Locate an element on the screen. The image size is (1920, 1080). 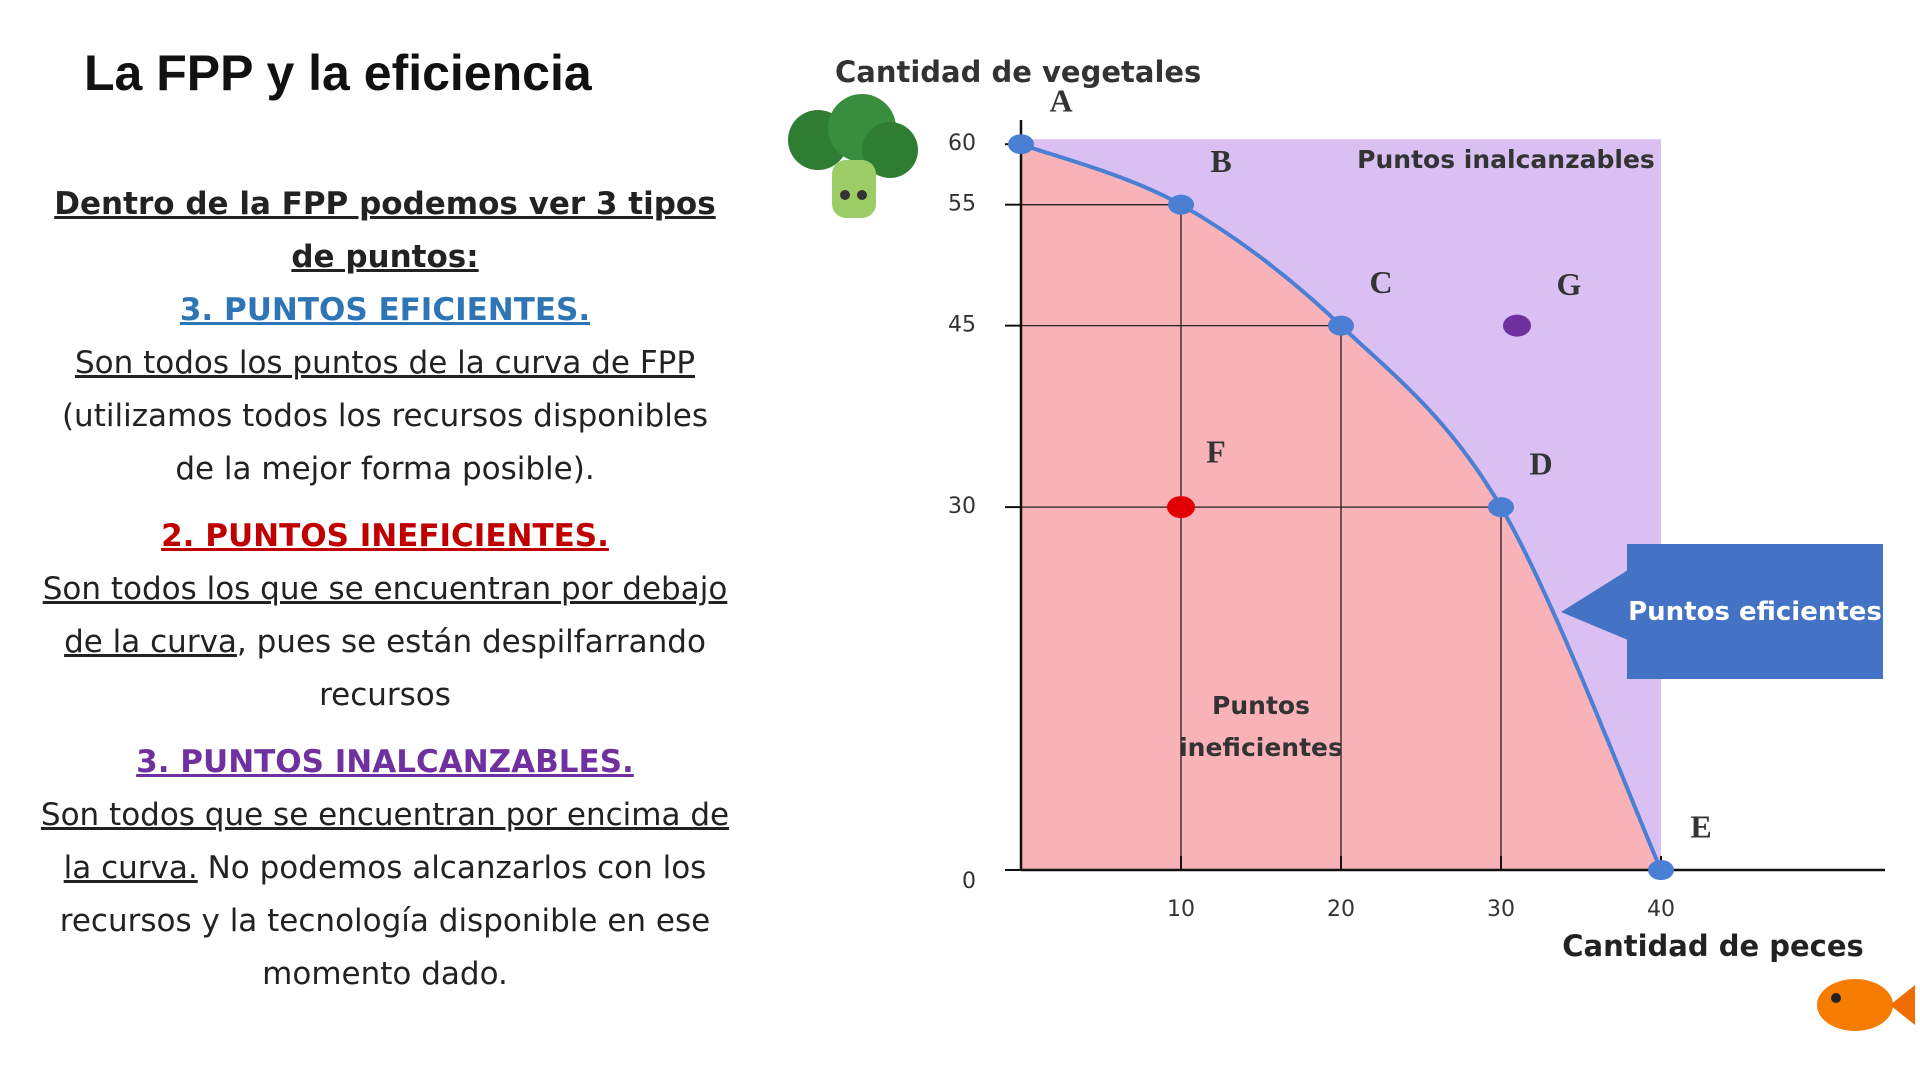
section-title: 3. PUNTOS EFICIENTES. is located at coordinates (385, 310).